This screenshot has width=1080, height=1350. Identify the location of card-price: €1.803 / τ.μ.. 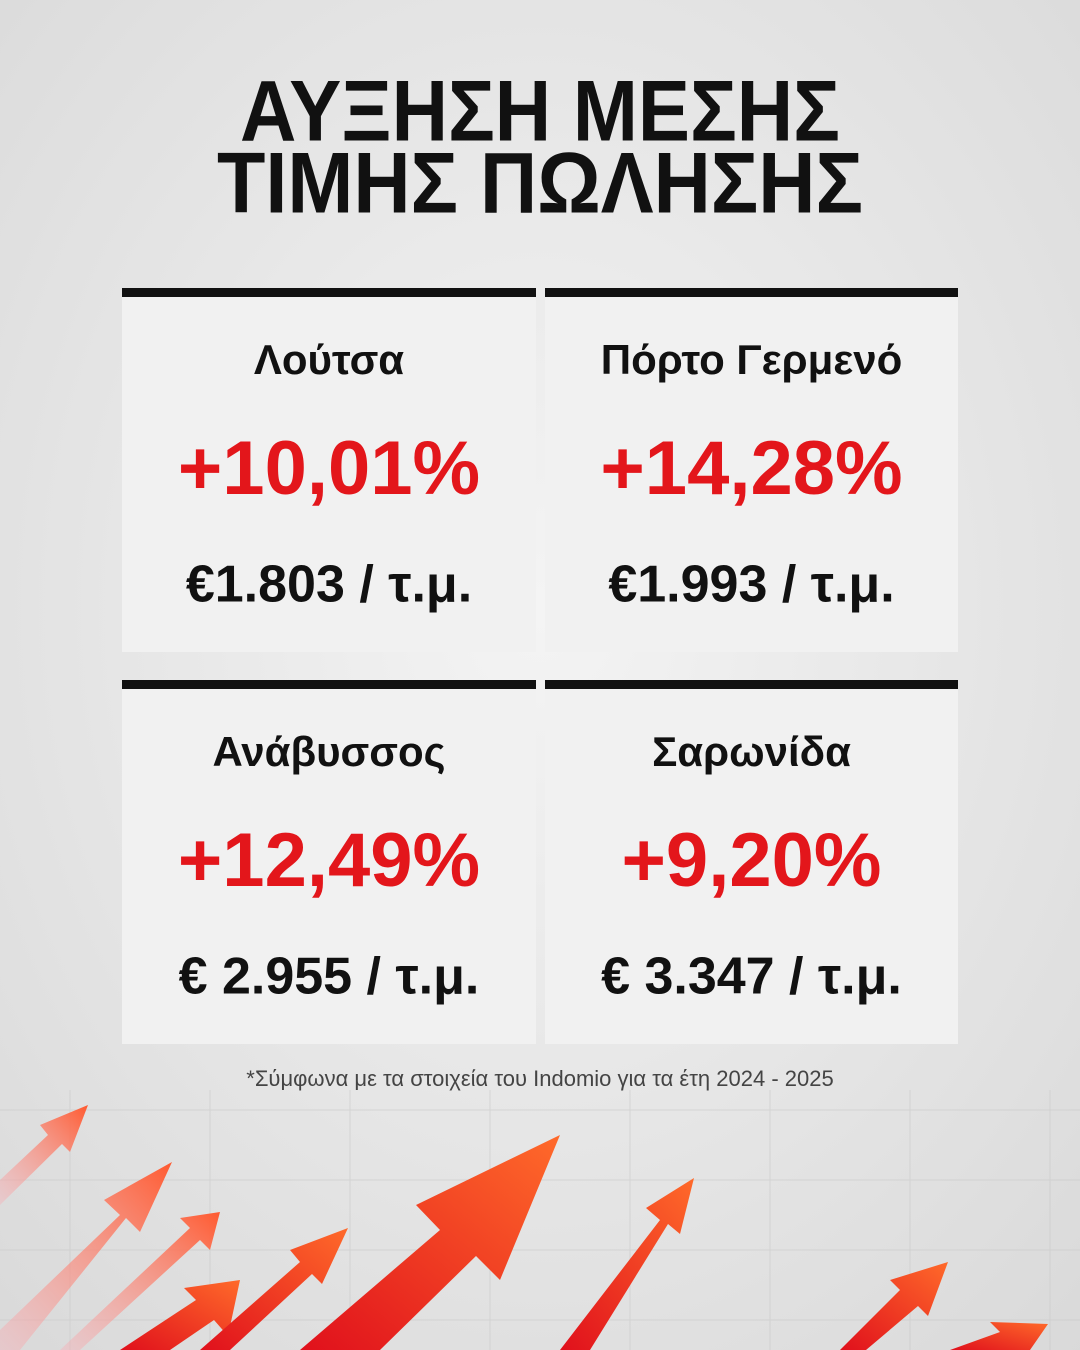
(329, 585).